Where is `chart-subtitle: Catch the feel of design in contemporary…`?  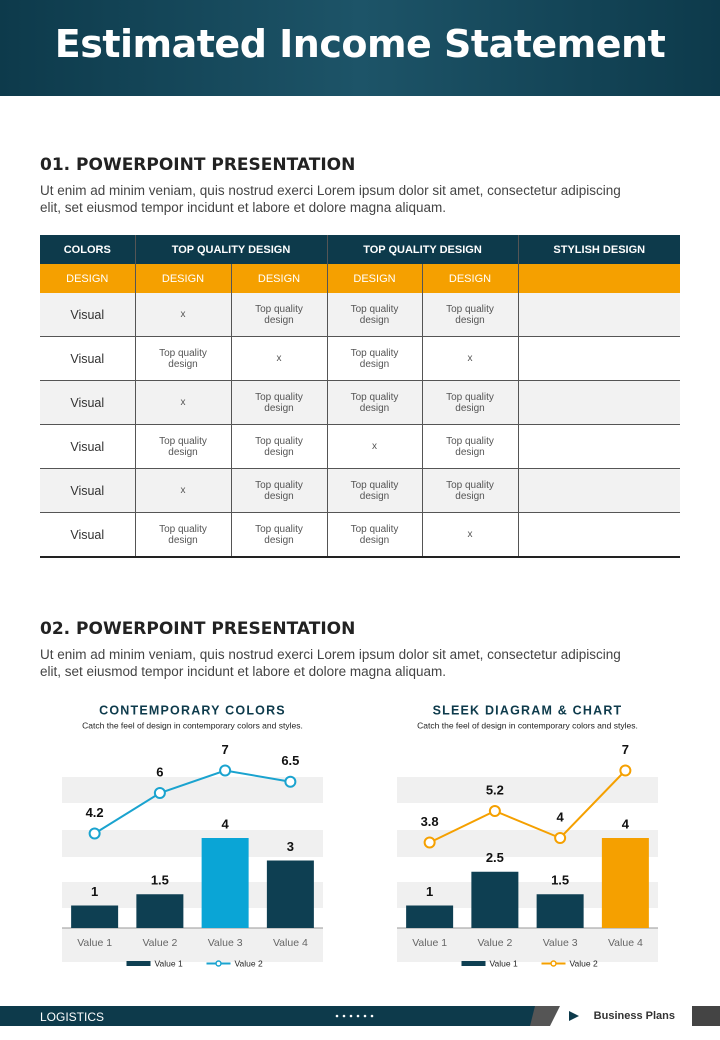
chart-subtitle: Catch the feel of design in contemporary… is located at coordinates (192, 725).